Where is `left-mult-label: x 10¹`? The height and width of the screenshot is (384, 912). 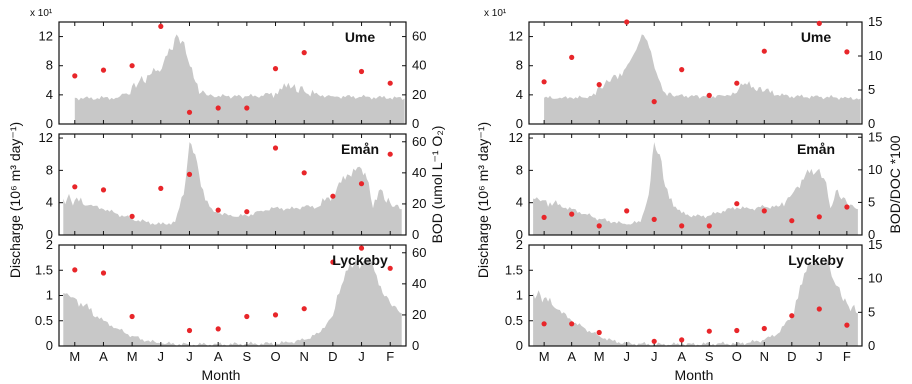 left-mult-label: x 10¹ is located at coordinates (41, 13).